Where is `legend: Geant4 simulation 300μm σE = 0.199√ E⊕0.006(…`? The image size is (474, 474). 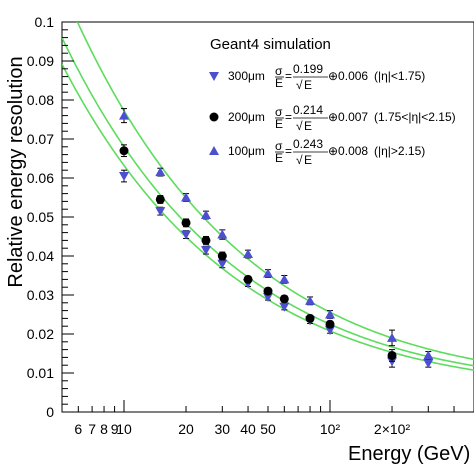 legend: Geant4 simulation 300μm σE = 0.199√ E⊕0.006(… is located at coordinates (332, 101).